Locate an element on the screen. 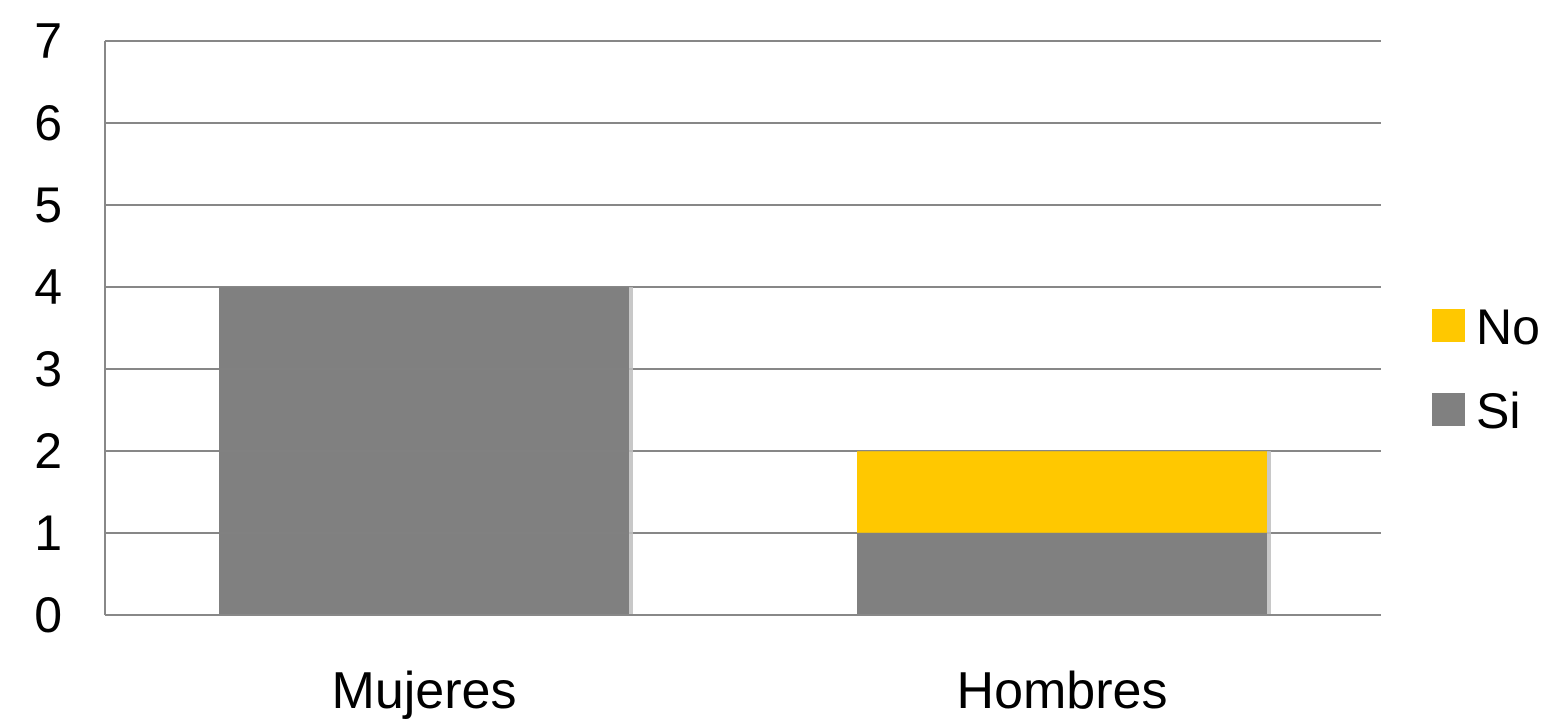 Image resolution: width=1561 pixels, height=722 pixels. x-category-label: Hombres is located at coordinates (1062, 691).